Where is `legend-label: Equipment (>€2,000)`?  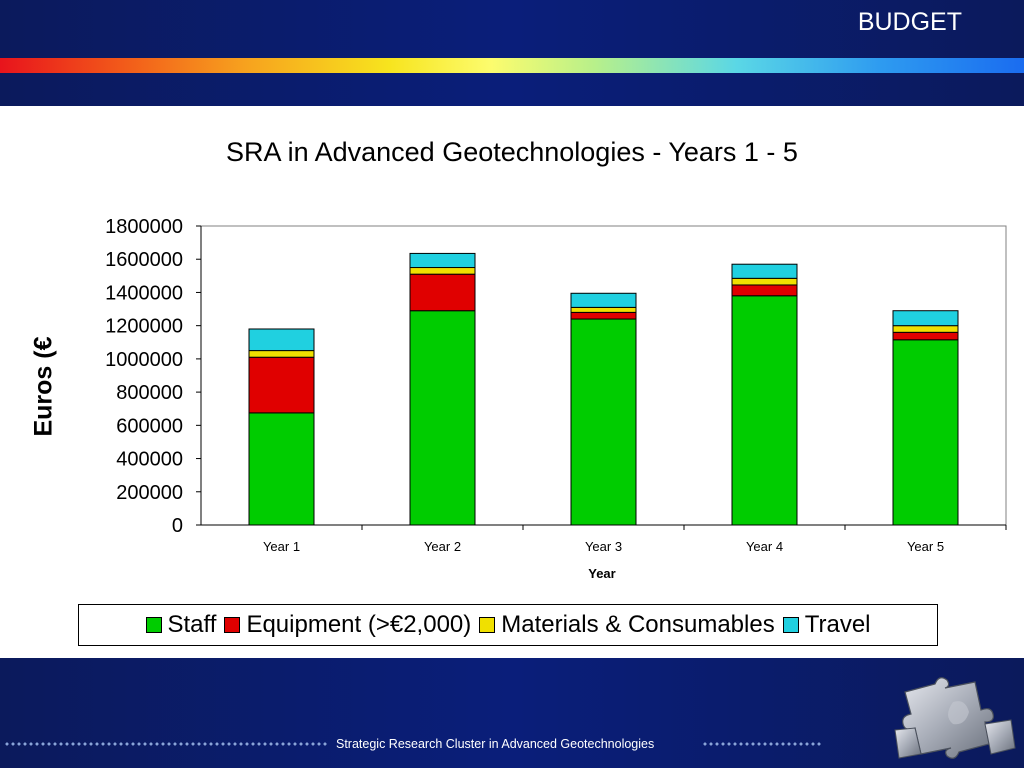 legend-label: Equipment (>€2,000) is located at coordinates (359, 624).